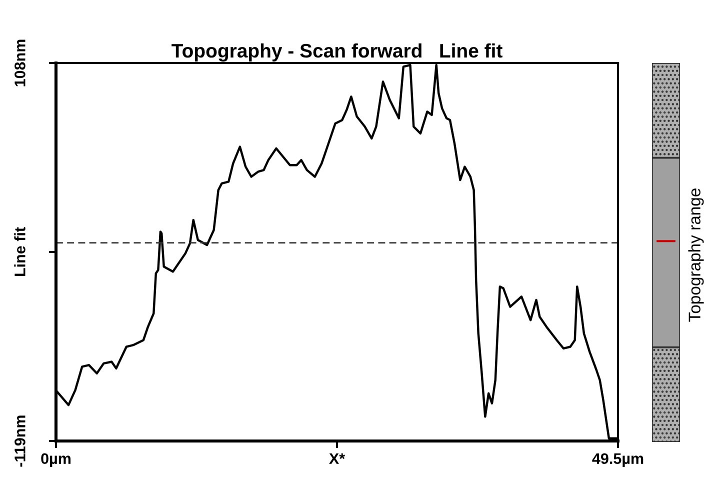 This screenshot has height=482, width=708. Describe the element at coordinates (337, 52) in the screenshot. I see `chart-title: Topography - Scan forward Line fit` at that location.